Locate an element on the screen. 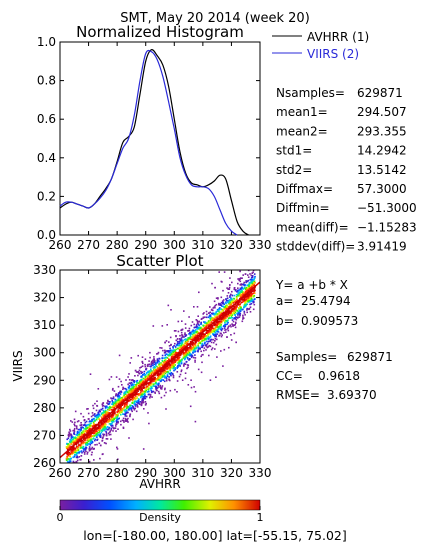  scatter-x-tick-labels: 260 270 280 290 300 310 320 330 is located at coordinates (160, 473).